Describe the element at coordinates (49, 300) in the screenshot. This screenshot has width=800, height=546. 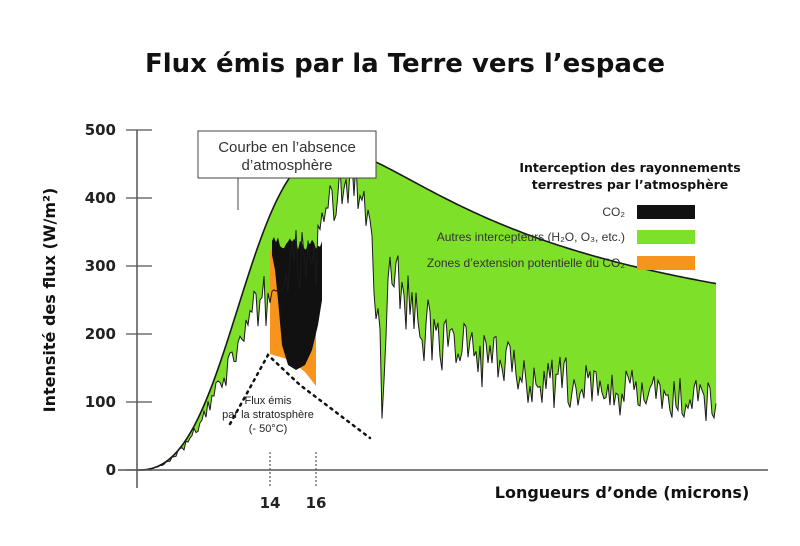
I see `y-axis-label: Intensité des flux (W/m²)` at that location.